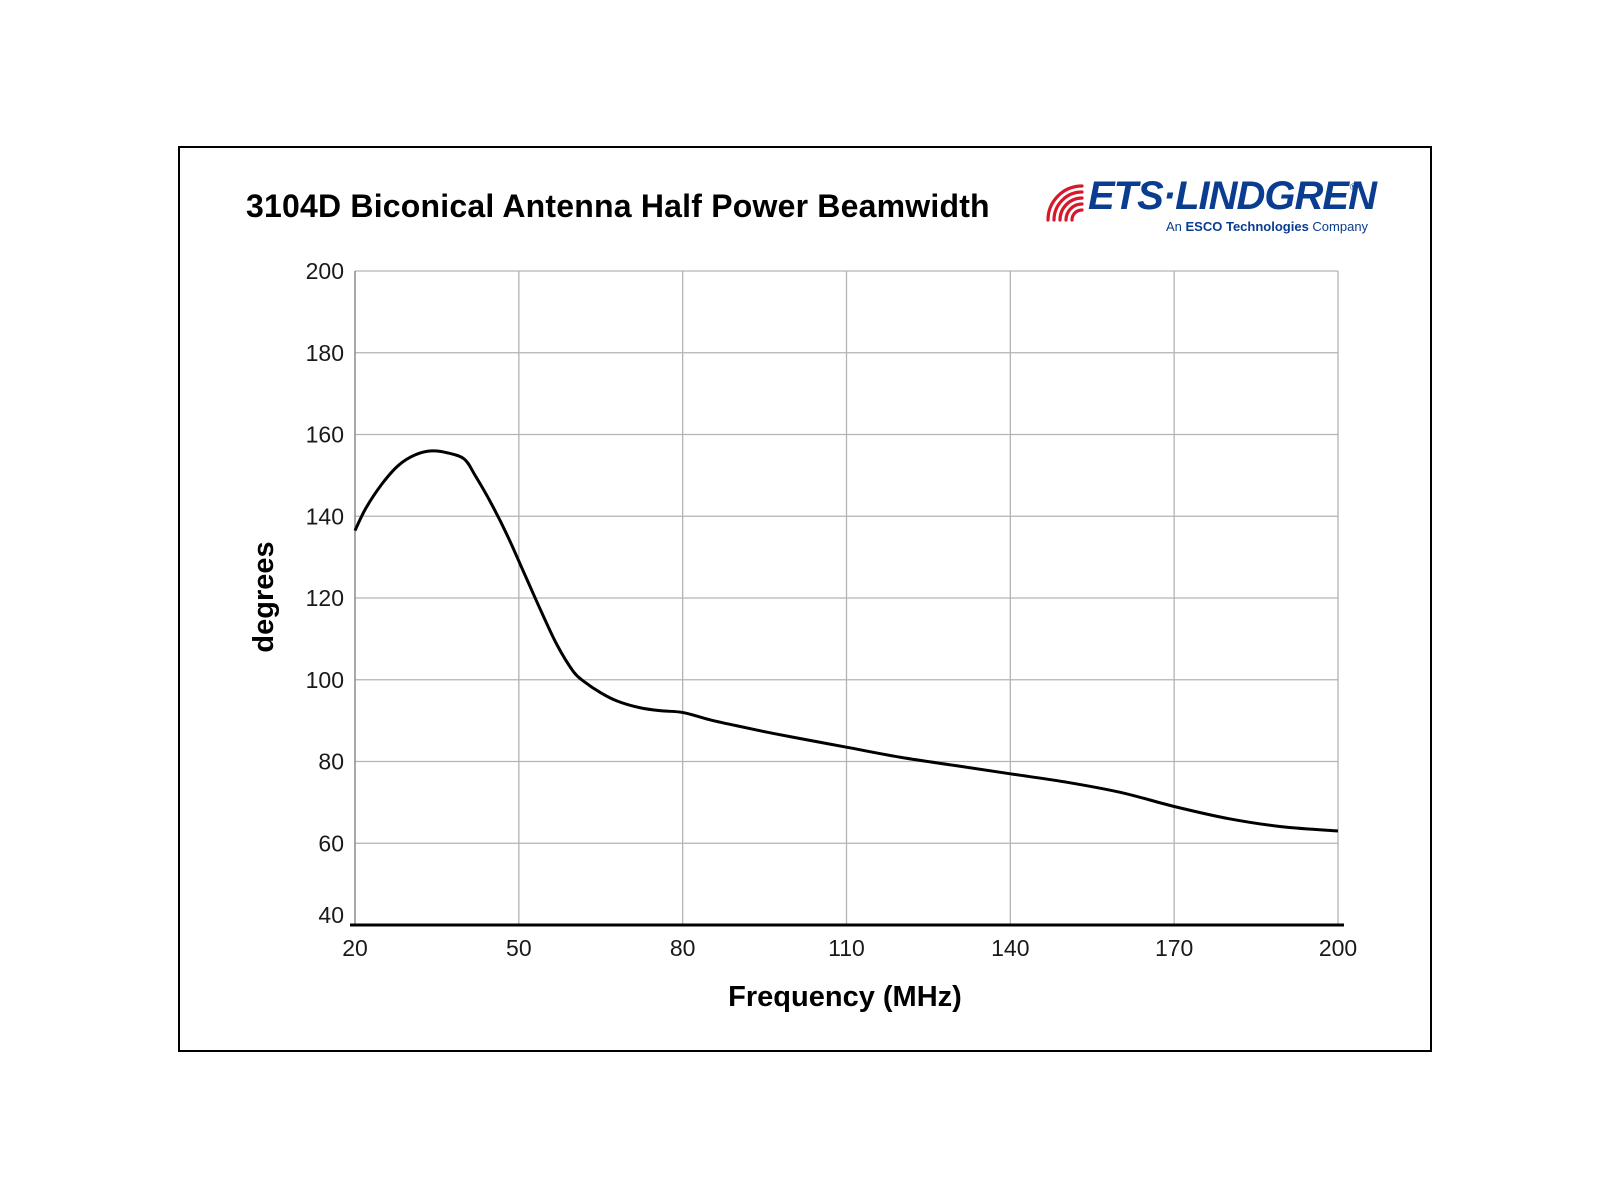  What do you see at coordinates (846, 948) in the screenshot?
I see `x-tick-label: 110` at bounding box center [846, 948].